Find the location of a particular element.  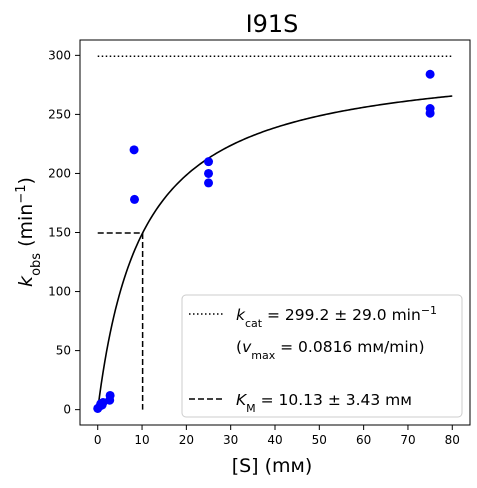

y-tick-label: 150 is located at coordinates (59, 233).